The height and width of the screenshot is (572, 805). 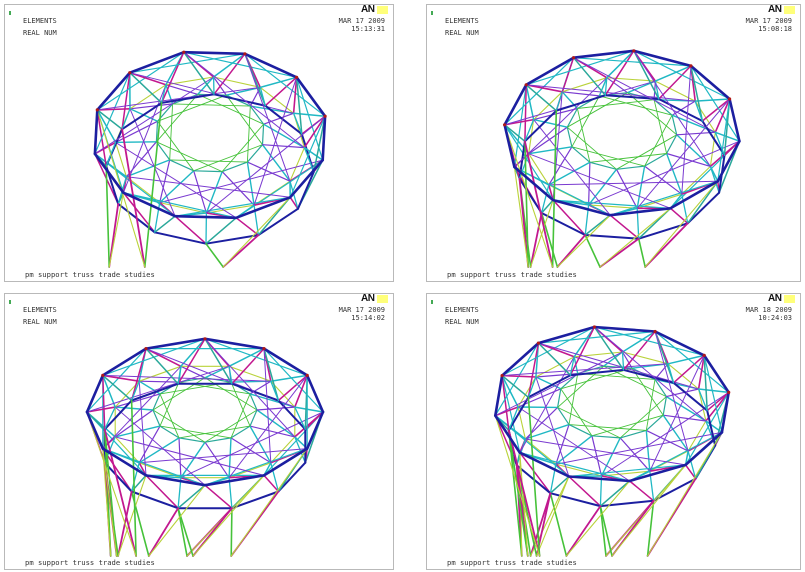 I want to click on truss-node, so click(x=130, y=73).